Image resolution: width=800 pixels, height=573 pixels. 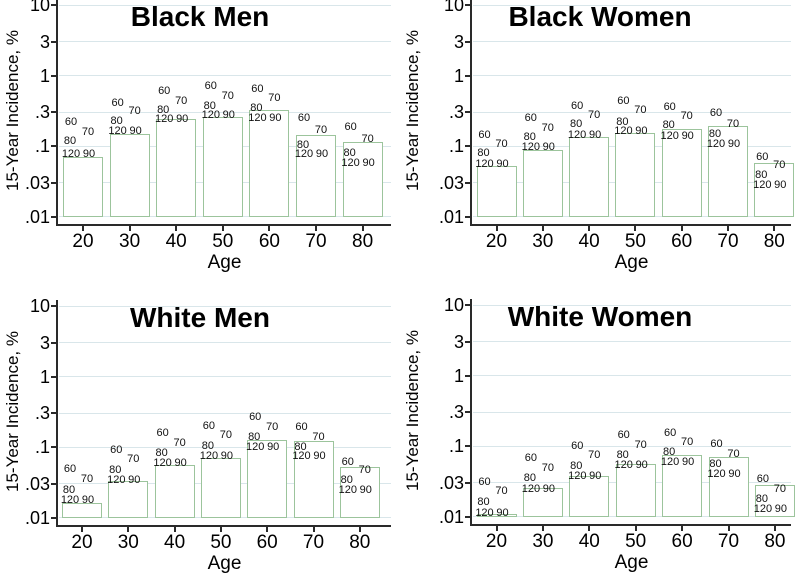 What do you see at coordinates (44, 41) in the screenshot?
I see `y-tick-label: 3` at bounding box center [44, 41].